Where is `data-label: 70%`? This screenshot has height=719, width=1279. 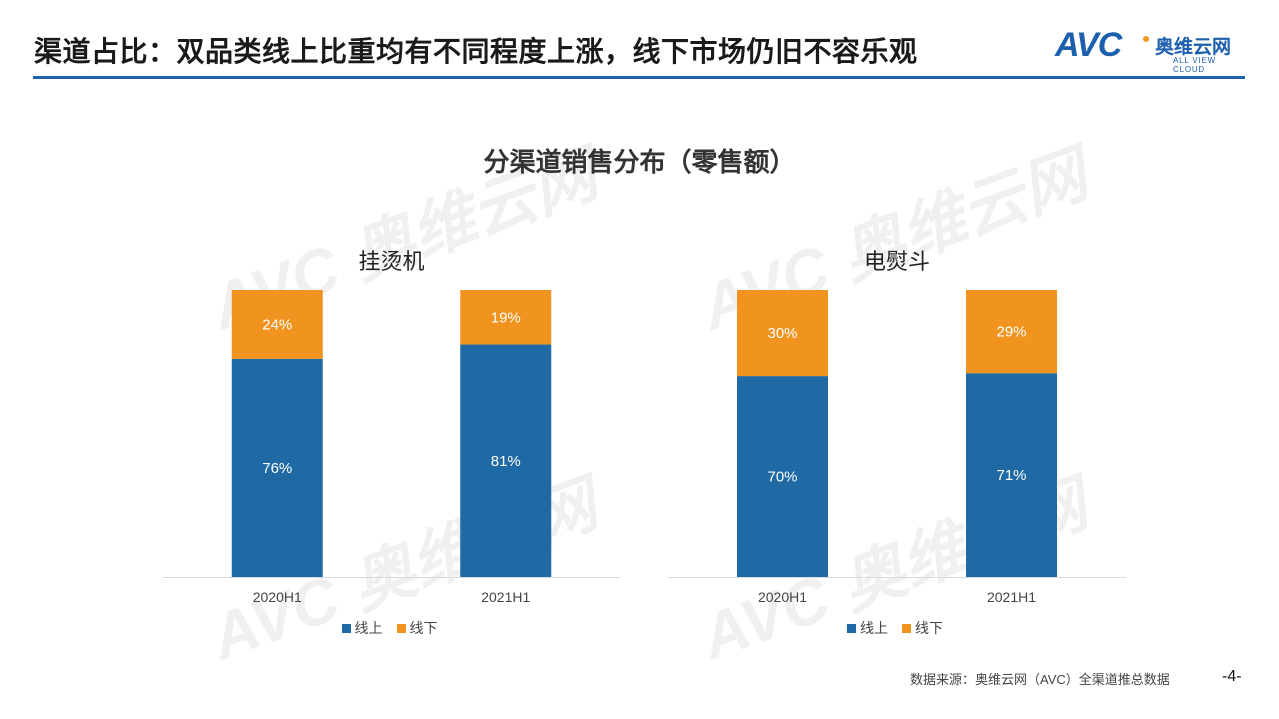
data-label: 70% is located at coordinates (782, 477).